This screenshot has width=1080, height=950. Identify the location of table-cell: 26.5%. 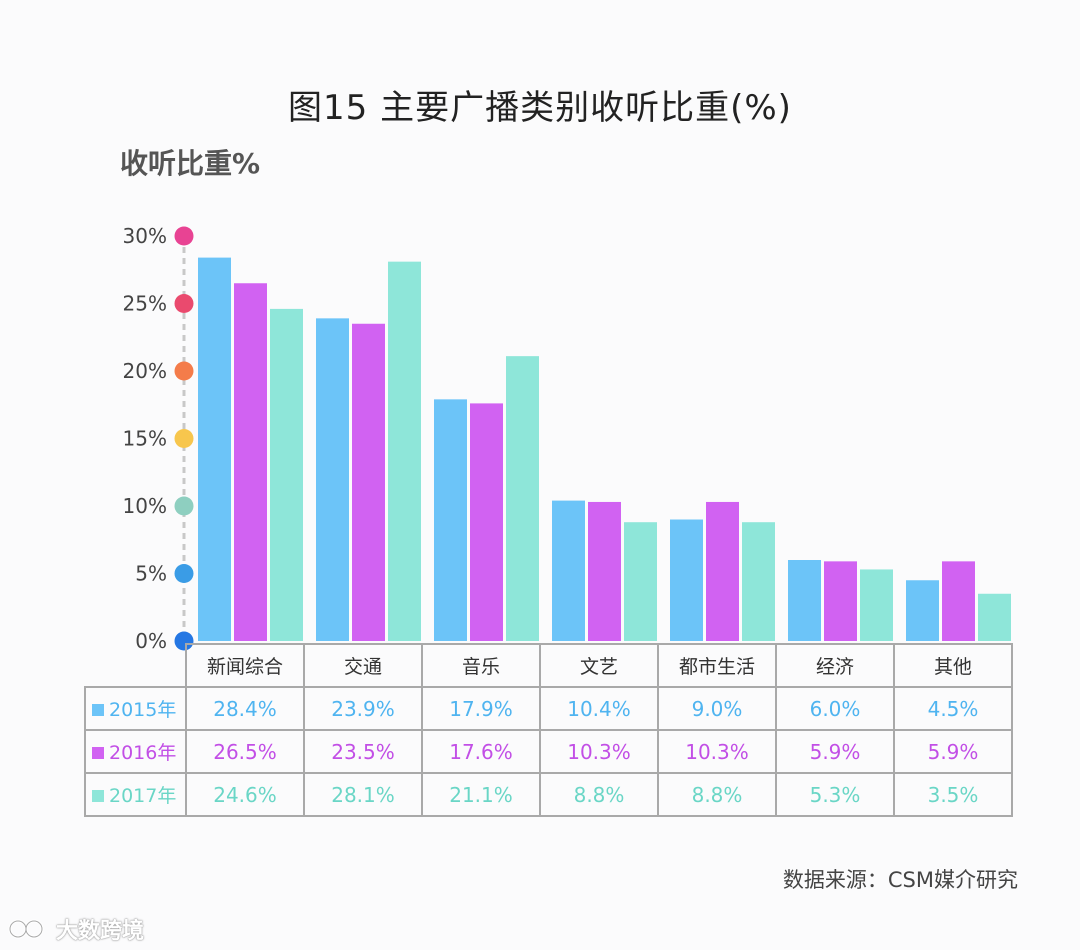
(245, 751).